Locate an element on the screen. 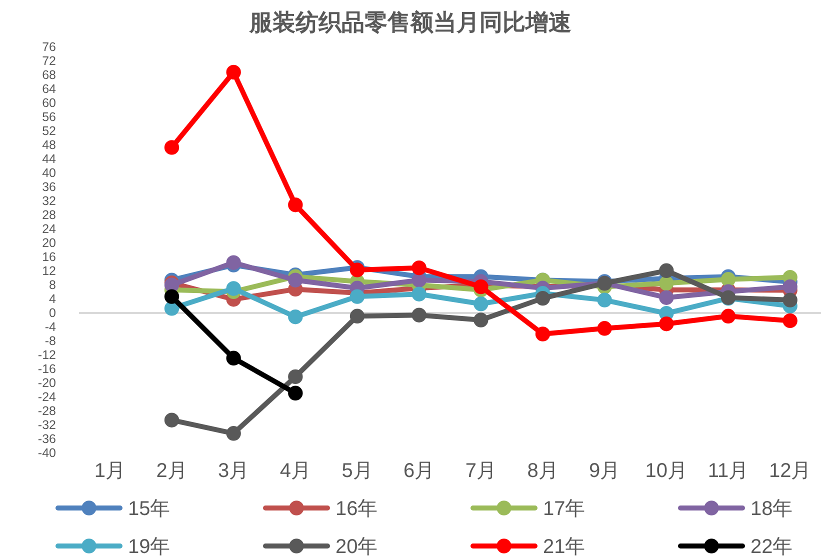 The height and width of the screenshot is (559, 821). x-tick-label: 8月 is located at coordinates (542, 471).